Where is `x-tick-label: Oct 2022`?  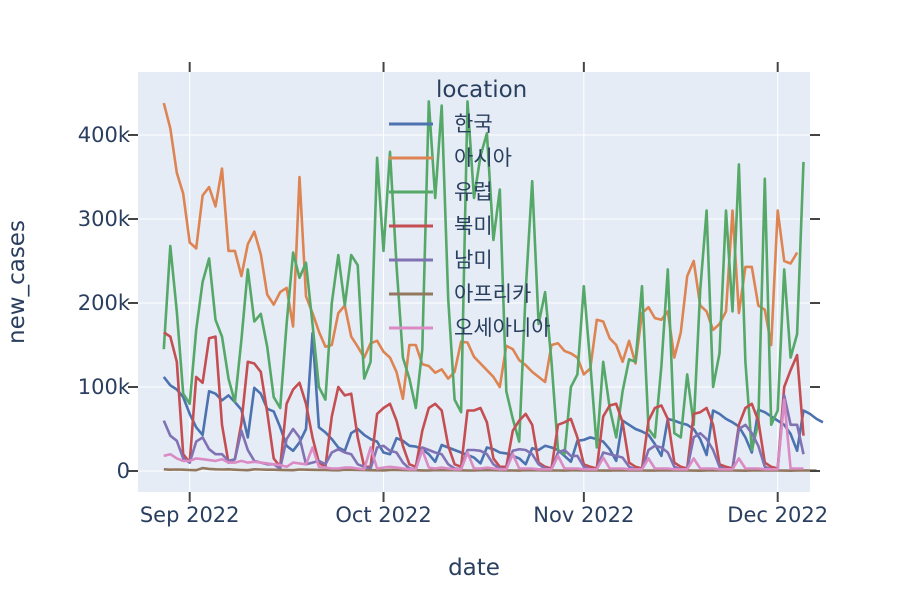
x-tick-label: Oct 2022 is located at coordinates (383, 515).